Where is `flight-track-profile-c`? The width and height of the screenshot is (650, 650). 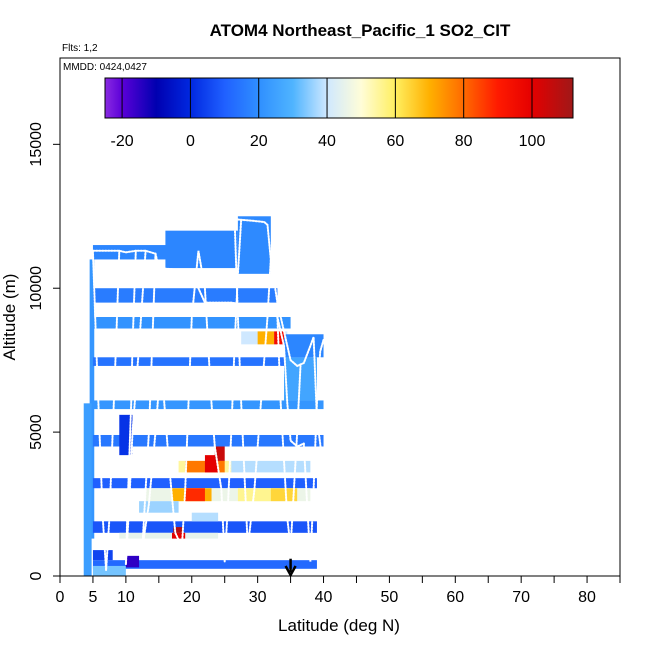
flight-track-profile-c is located at coordinates (152, 400).